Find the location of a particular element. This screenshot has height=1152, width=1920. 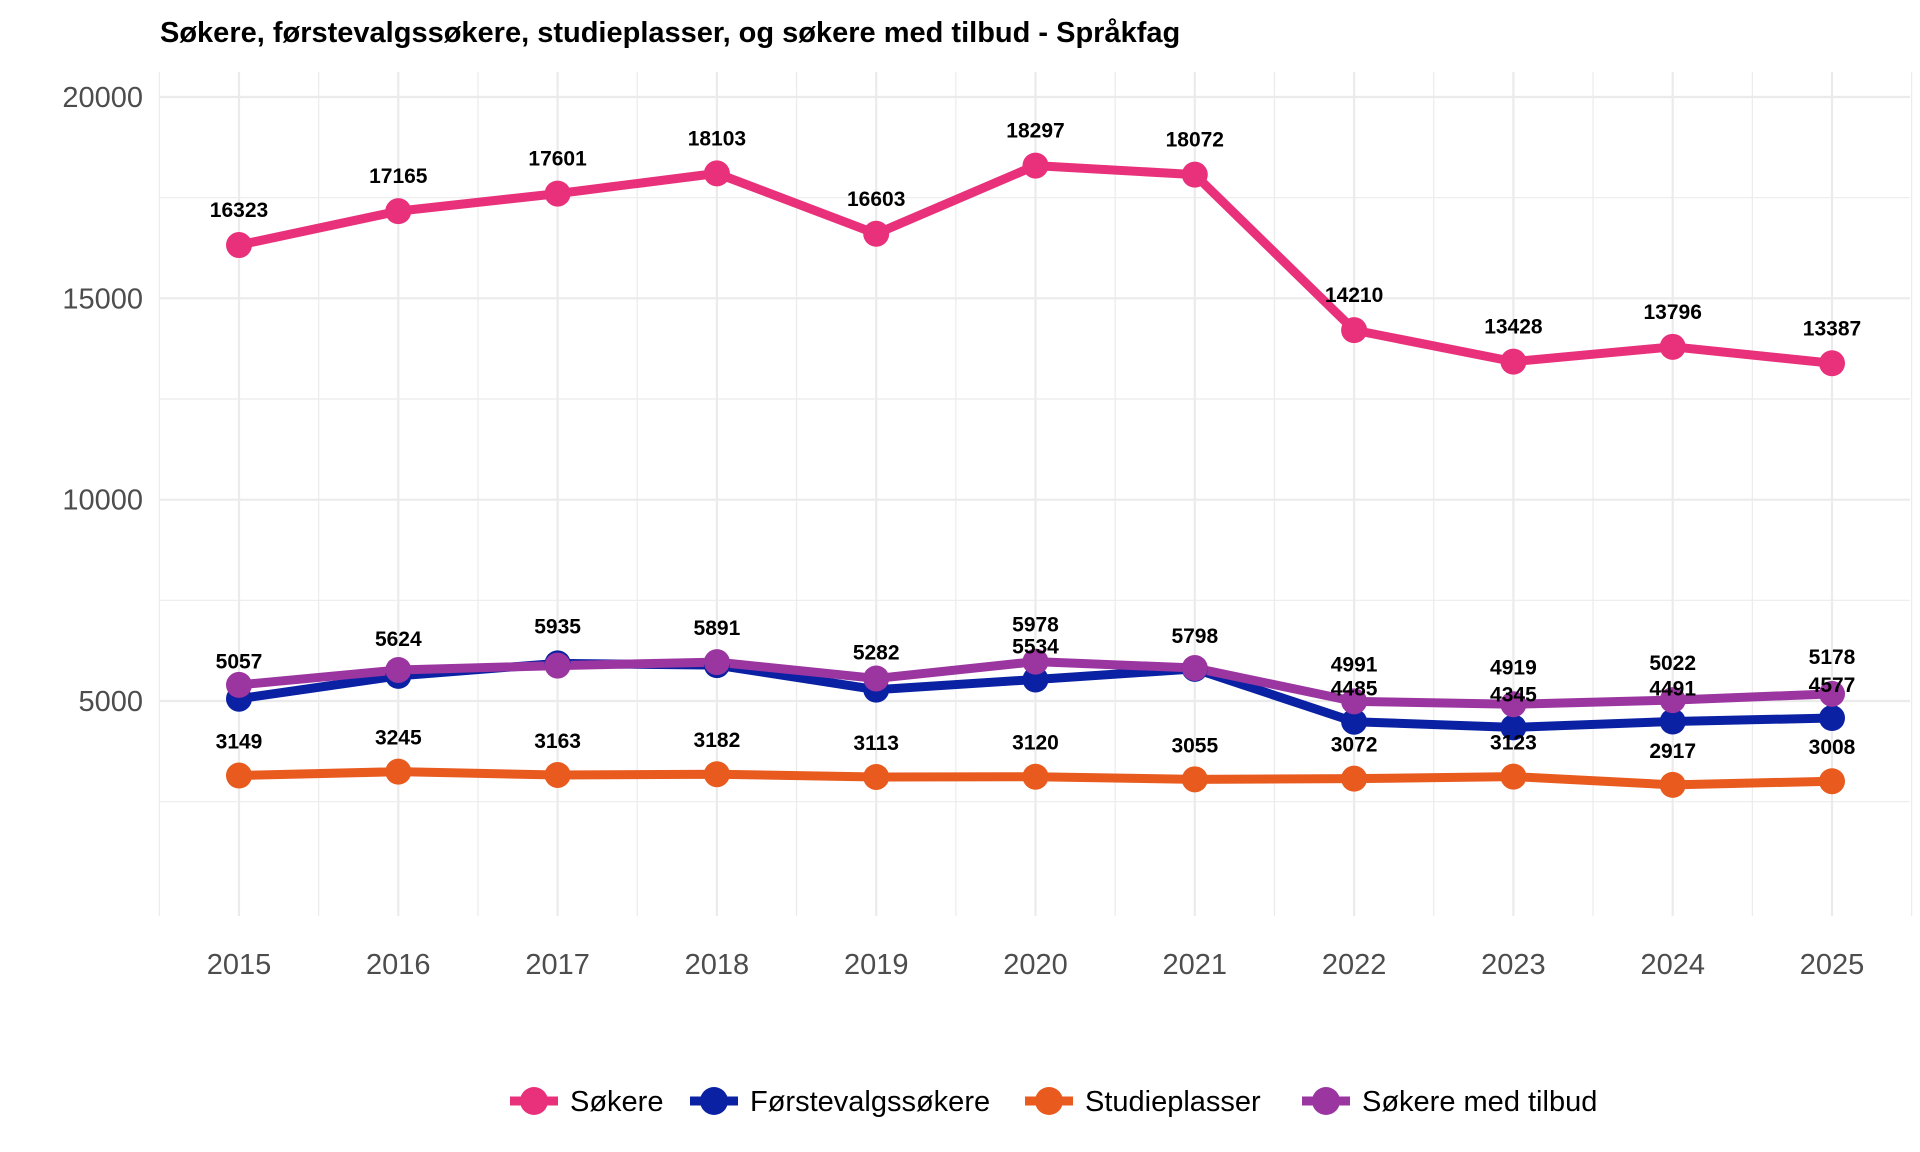

data-label: 5282 is located at coordinates (876, 653).